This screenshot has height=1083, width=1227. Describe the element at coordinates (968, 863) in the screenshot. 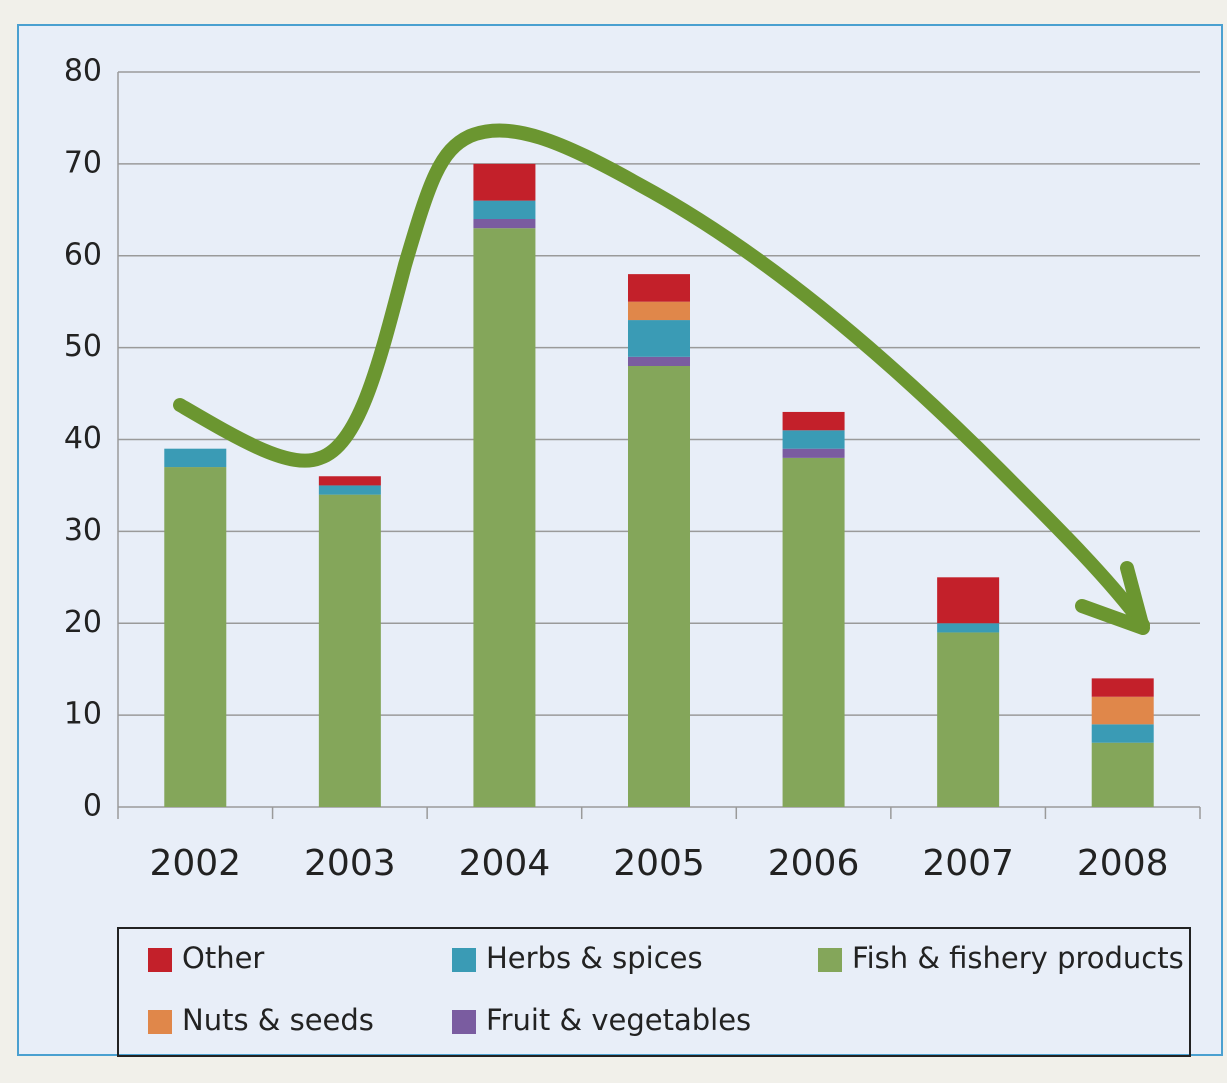

I see `x-tick-label: 2007` at that location.